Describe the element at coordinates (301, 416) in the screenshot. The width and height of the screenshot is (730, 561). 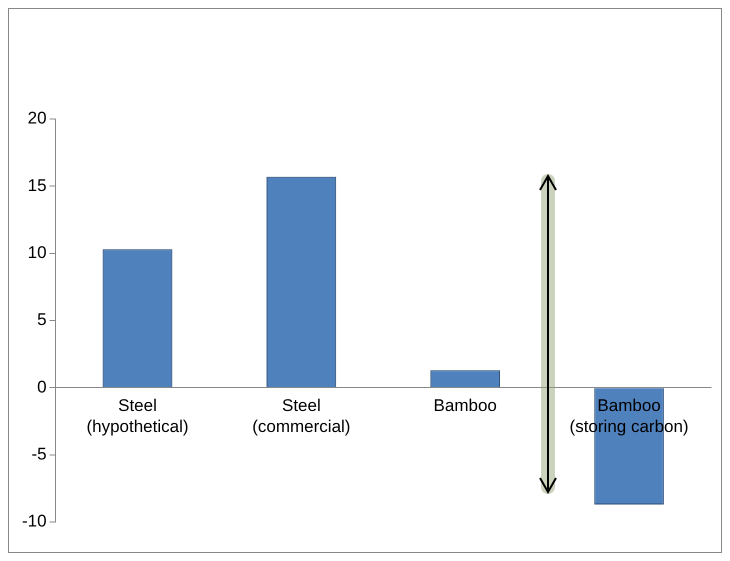
I see `x-tick-label: Steel (commercial)` at that location.